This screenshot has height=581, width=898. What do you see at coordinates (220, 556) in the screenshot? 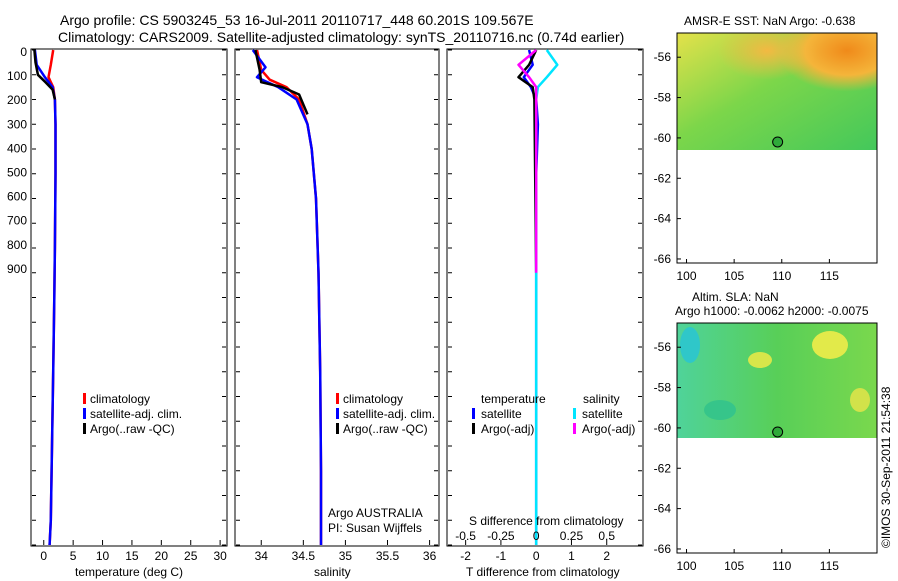
I see `x-tick-label: 30` at bounding box center [220, 556].